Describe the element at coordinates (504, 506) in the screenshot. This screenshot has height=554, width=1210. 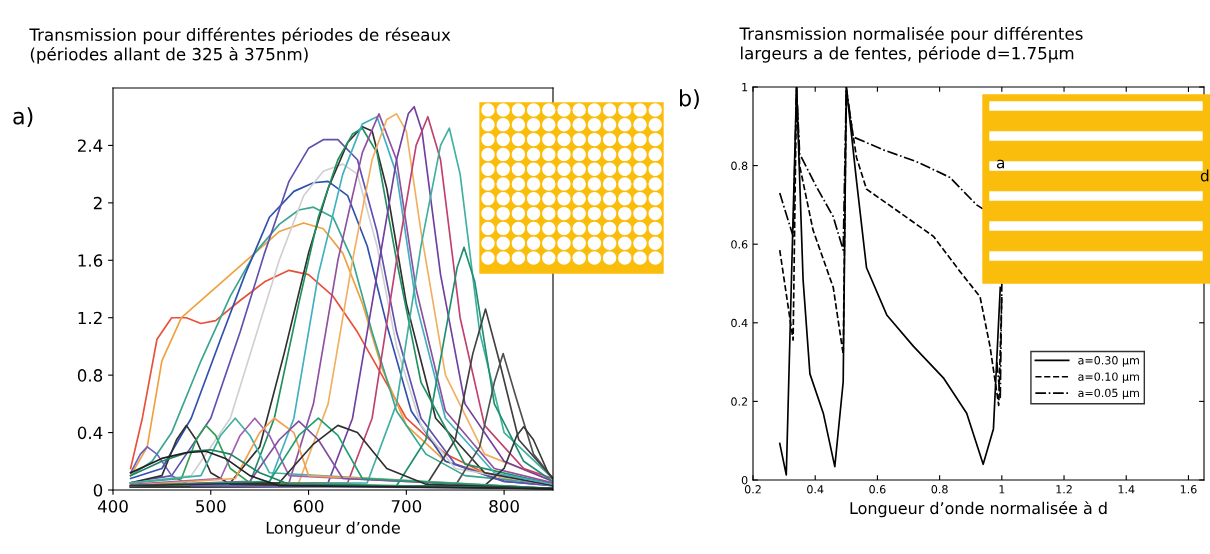
I see `x-tick-label: 800` at that location.